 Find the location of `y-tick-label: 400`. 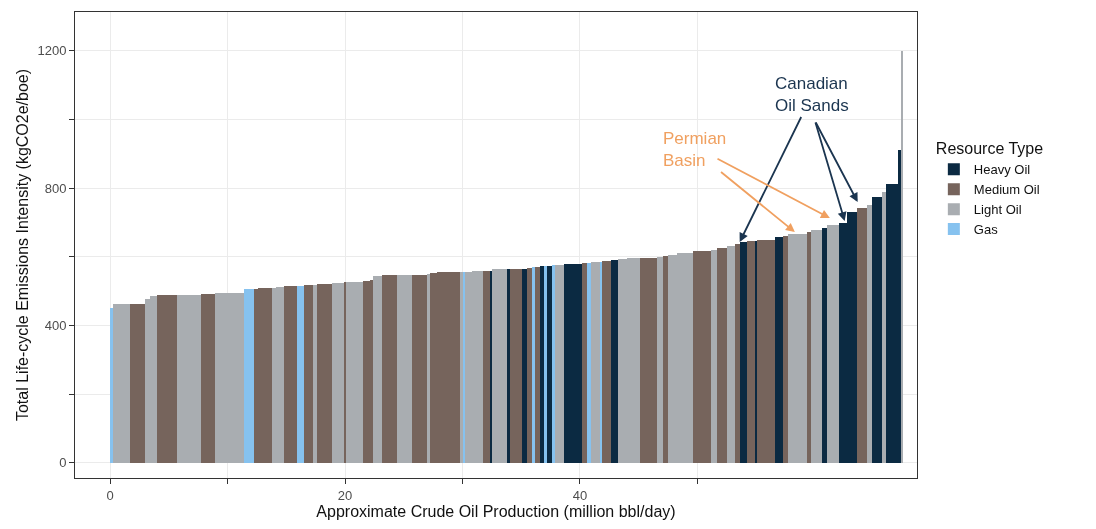

y-tick-label: 400 is located at coordinates (55, 326).